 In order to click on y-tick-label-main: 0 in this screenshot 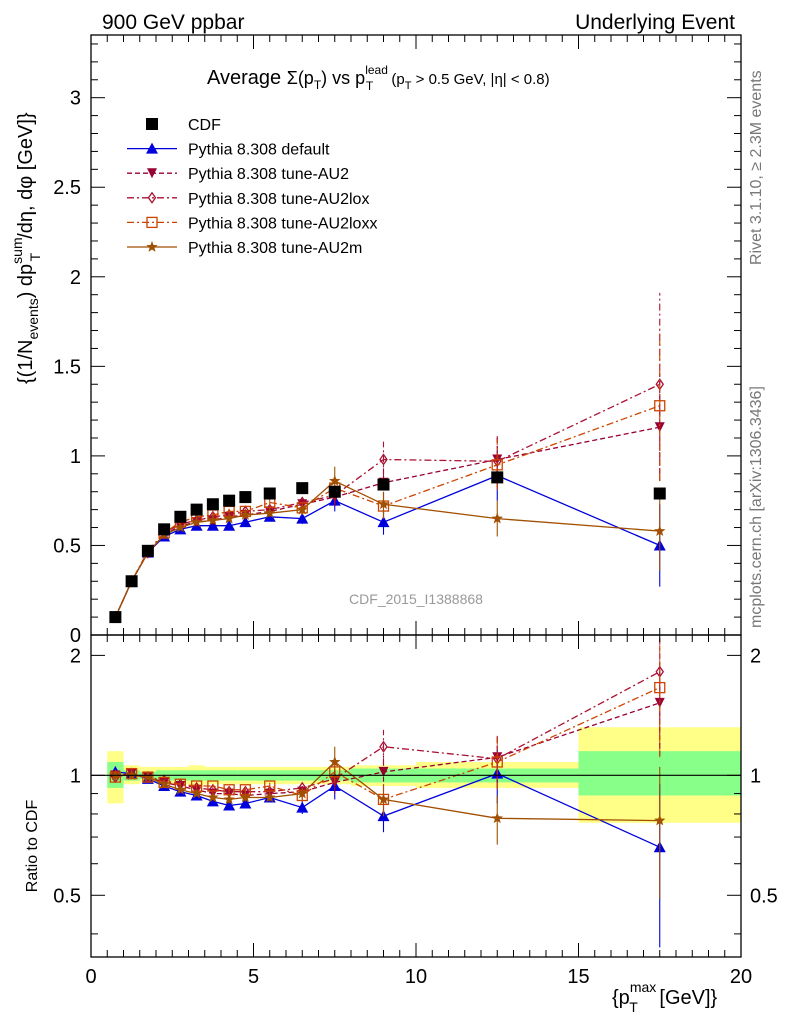, I will do `click(75, 636)`.